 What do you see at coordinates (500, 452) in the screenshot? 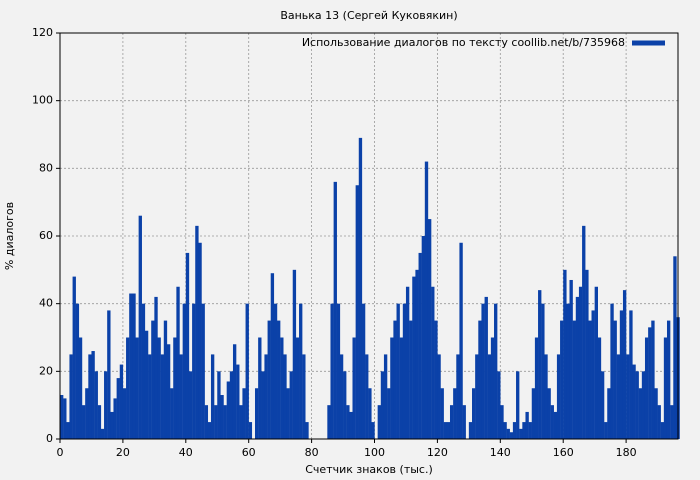
I see `x-tick-label: 140` at bounding box center [500, 452].